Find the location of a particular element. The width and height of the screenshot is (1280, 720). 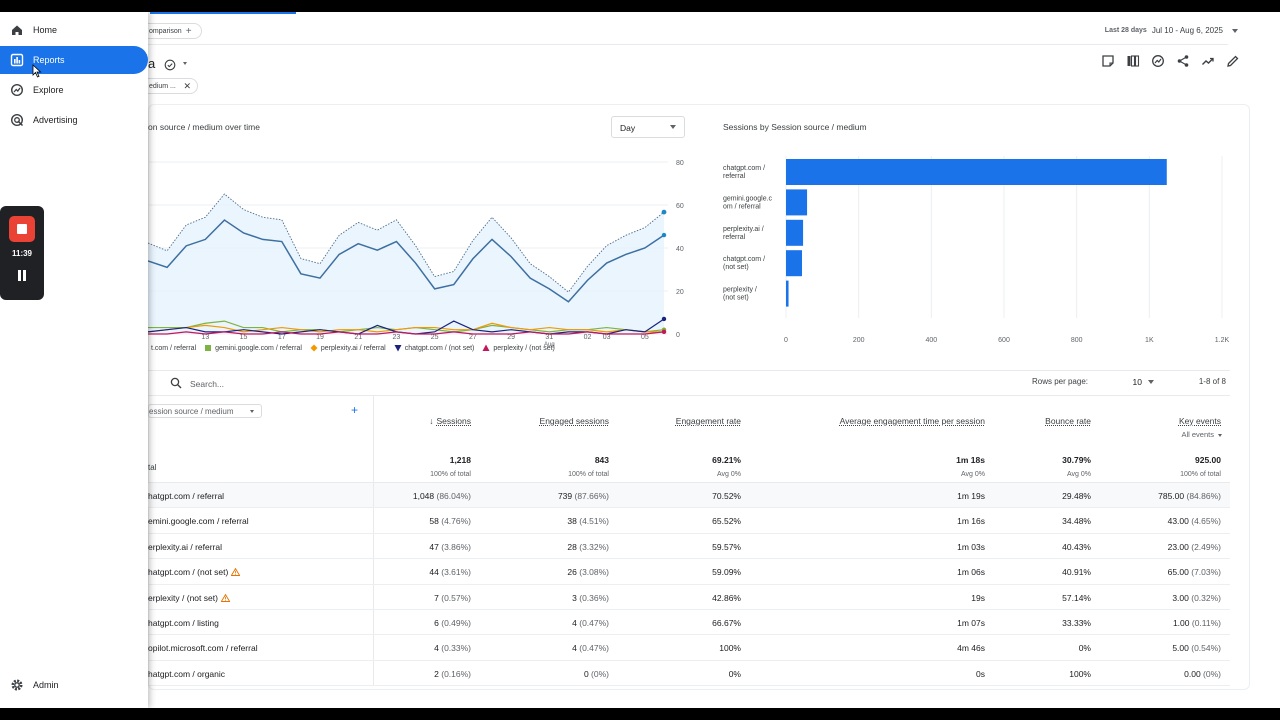

pause-icon is located at coordinates (22, 276).